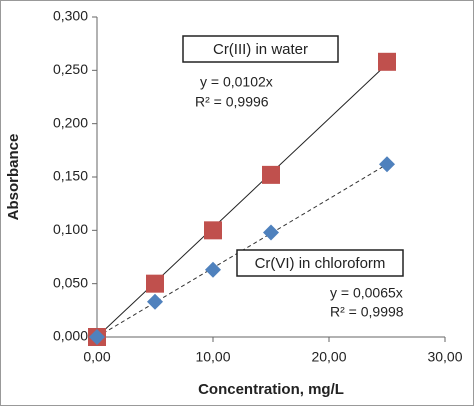 This screenshot has width=474, height=406. I want to click on y-tick-label: 0,300, so click(70, 16).